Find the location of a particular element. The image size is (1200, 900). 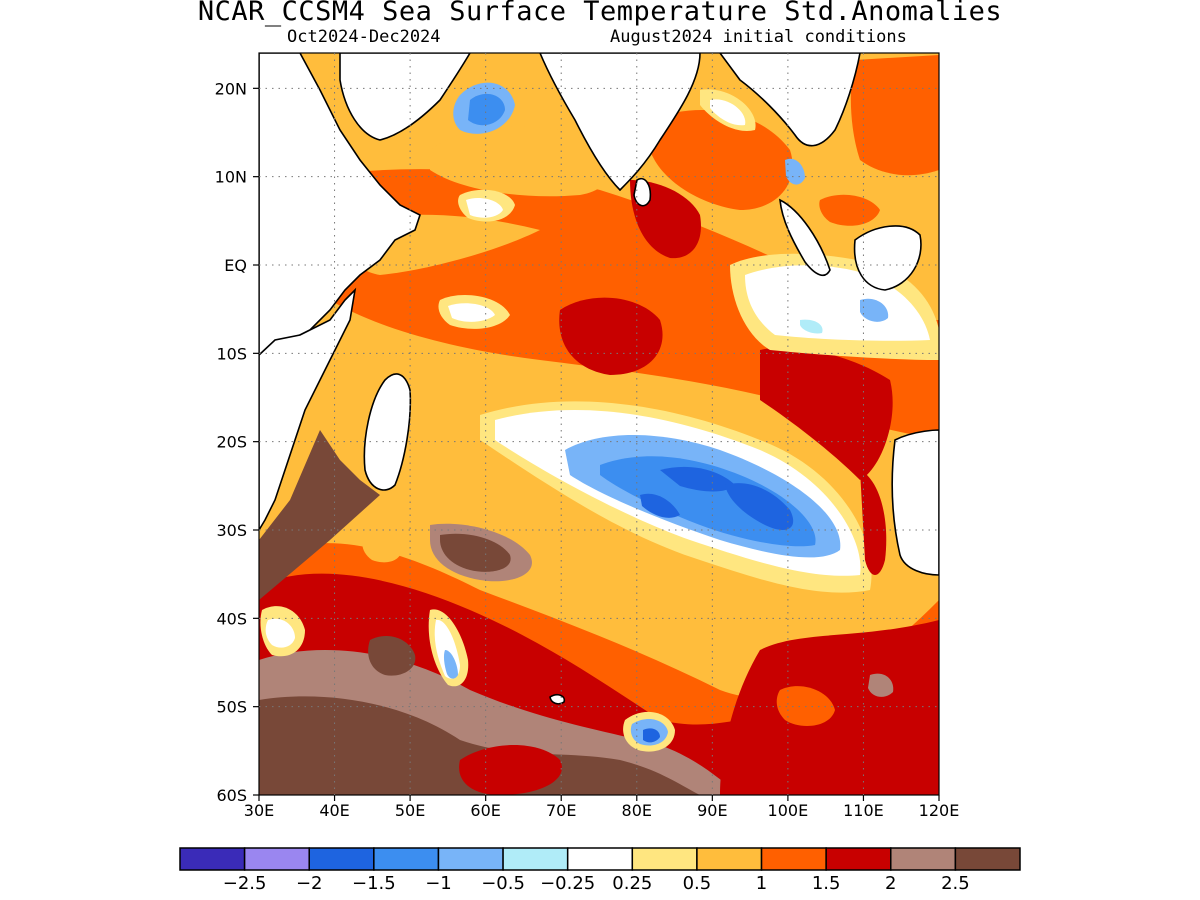

lon-tick-label: 100E is located at coordinates (788, 810).